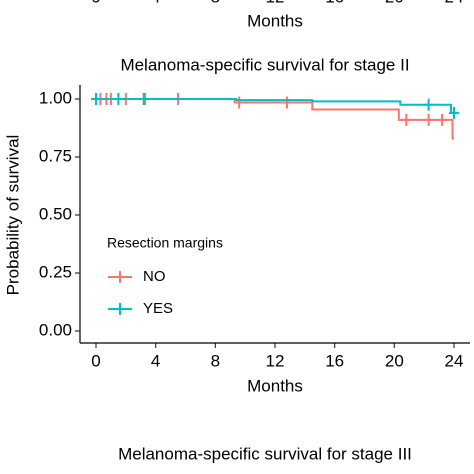 This screenshot has width=474, height=474. Describe the element at coordinates (55, 155) in the screenshot. I see `y-tick-label: 0.75` at that location.